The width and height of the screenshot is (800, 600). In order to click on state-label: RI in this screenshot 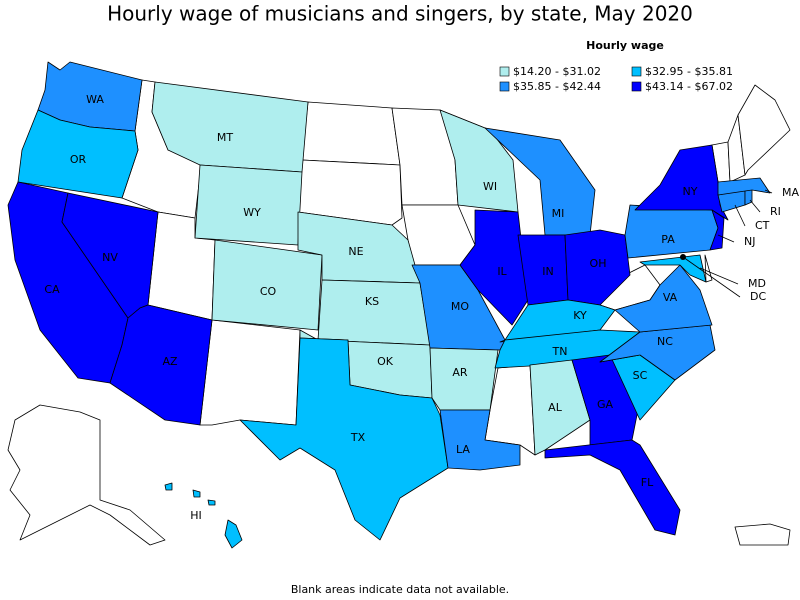, I will do `click(775, 211)`.